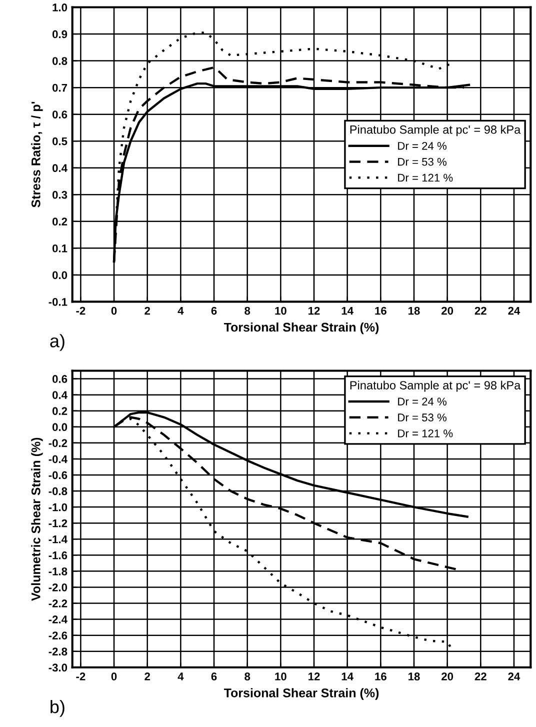  What do you see at coordinates (60, 194) in the screenshot?
I see `y-tick-label: 0.3` at bounding box center [60, 194].